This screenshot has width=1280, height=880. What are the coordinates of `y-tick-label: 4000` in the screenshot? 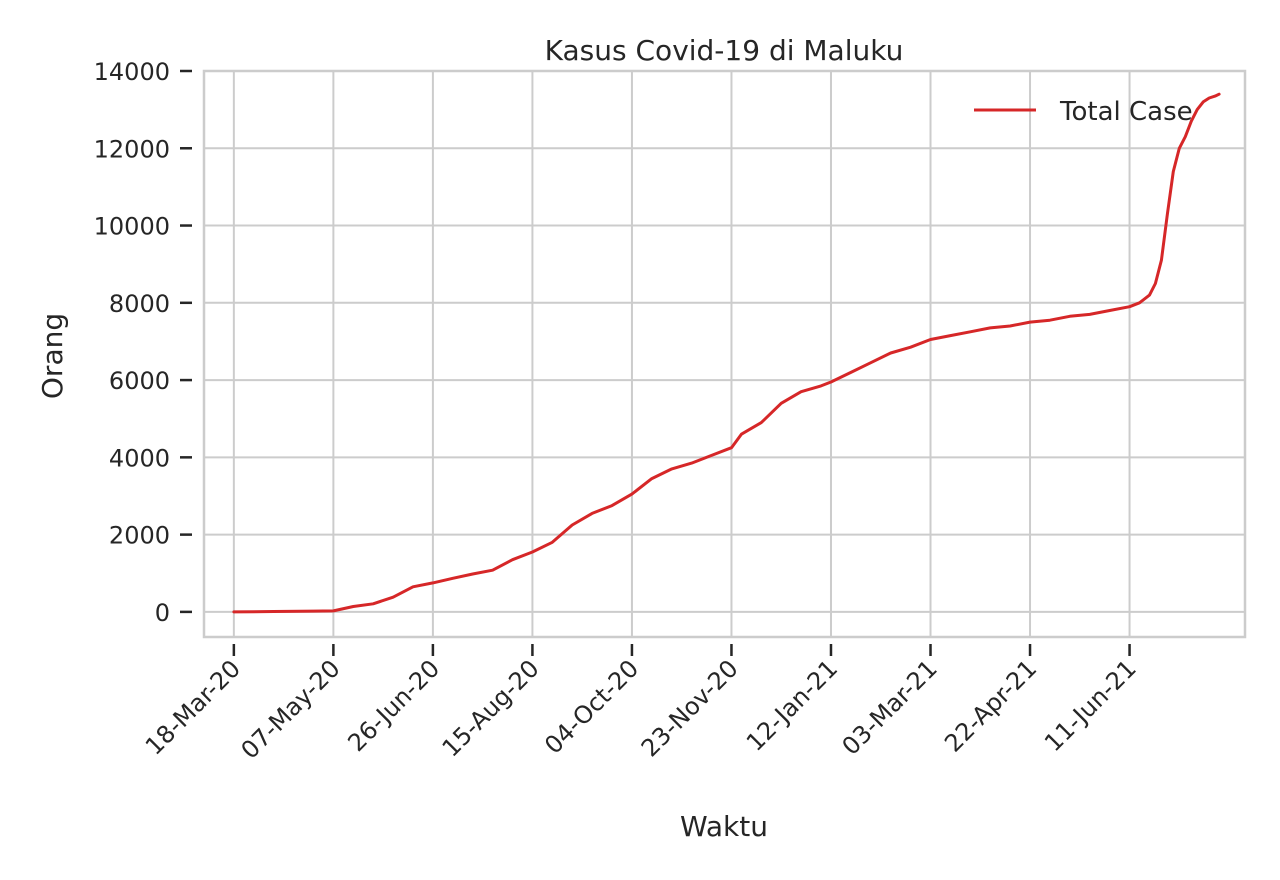 It's located at (139, 458).